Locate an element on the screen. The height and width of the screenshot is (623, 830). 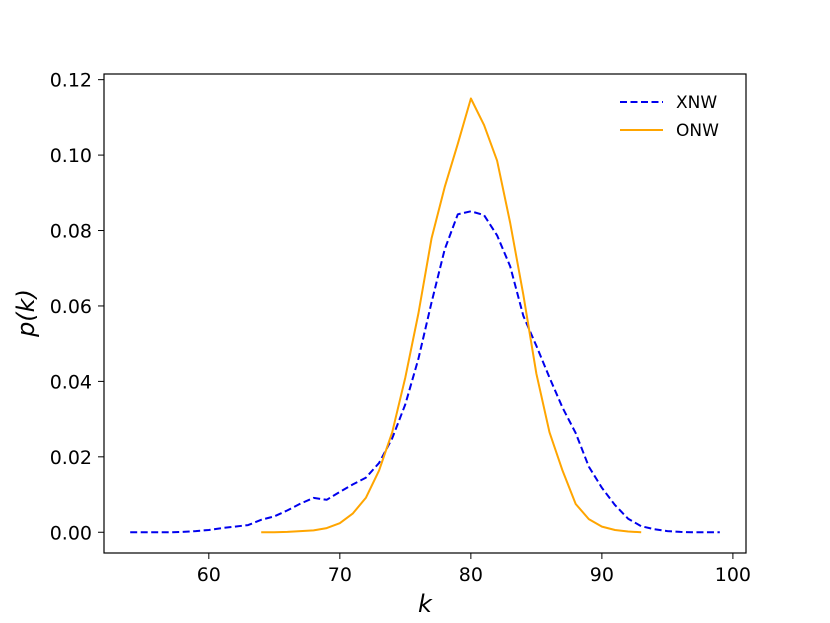
legend-label-onw: ONW is located at coordinates (697, 131).